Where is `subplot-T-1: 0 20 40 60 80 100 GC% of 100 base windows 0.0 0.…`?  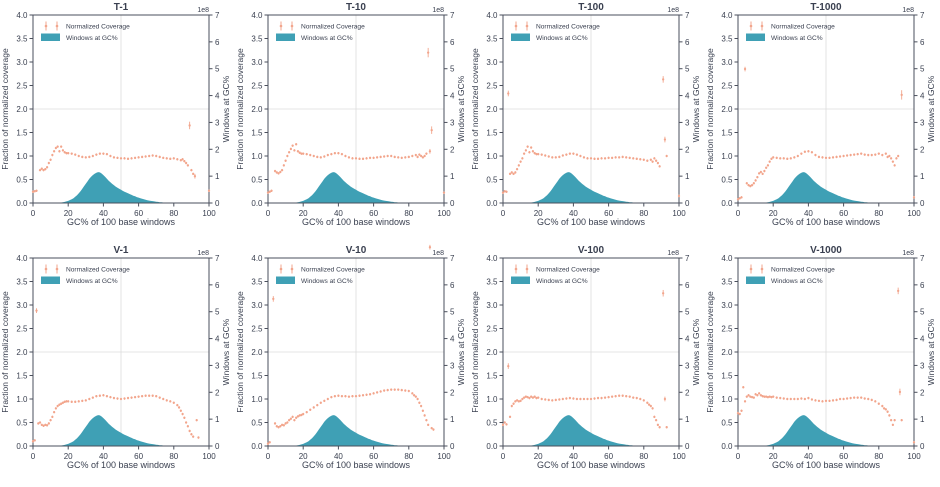
subplot-T-1: 0 20 40 60 80 100 GC% of 100 base windows 0.0 0.… is located at coordinates (117, 121).